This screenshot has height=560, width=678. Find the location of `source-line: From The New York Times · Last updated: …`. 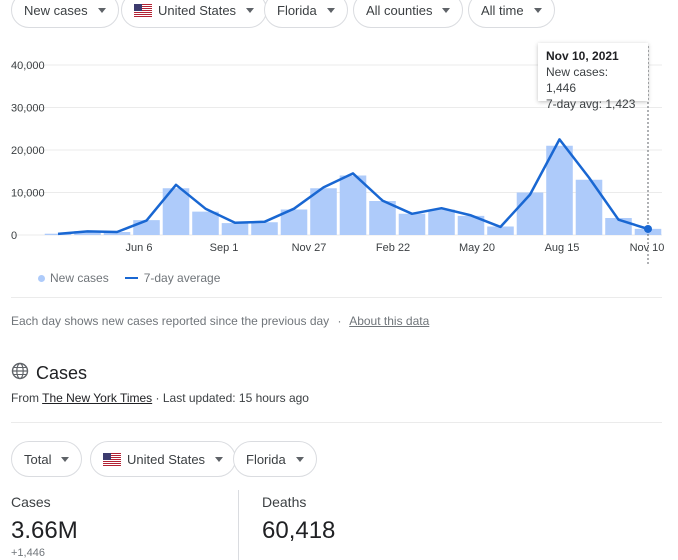

source-line: From The New York Times · Last updated: … is located at coordinates (160, 398).